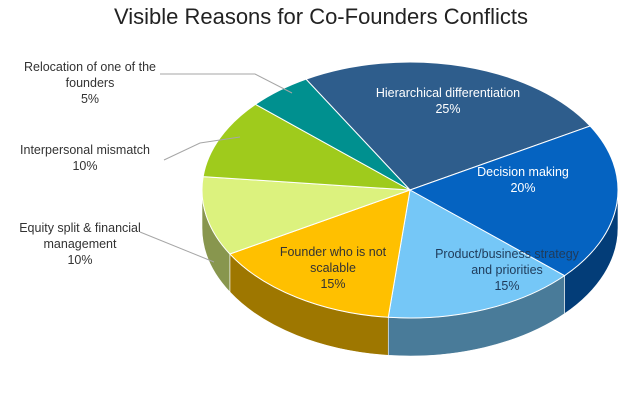 The height and width of the screenshot is (416, 642). What do you see at coordinates (523, 180) in the screenshot?
I see `data-label: Decision making 20%` at bounding box center [523, 180].